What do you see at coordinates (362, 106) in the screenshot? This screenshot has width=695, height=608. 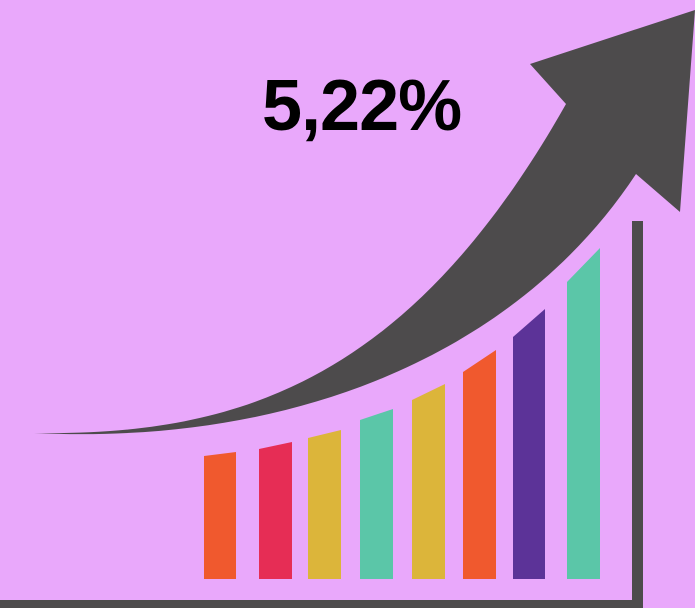 I see `growth-percentage-label: 5,22%` at bounding box center [362, 106].